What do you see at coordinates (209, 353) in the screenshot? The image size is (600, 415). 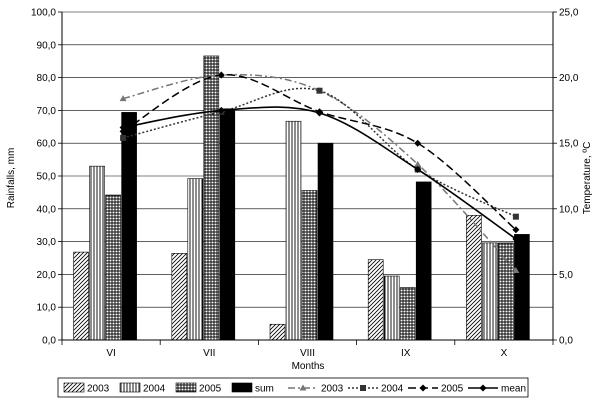 I see `x-tick-label: VII` at bounding box center [209, 353].